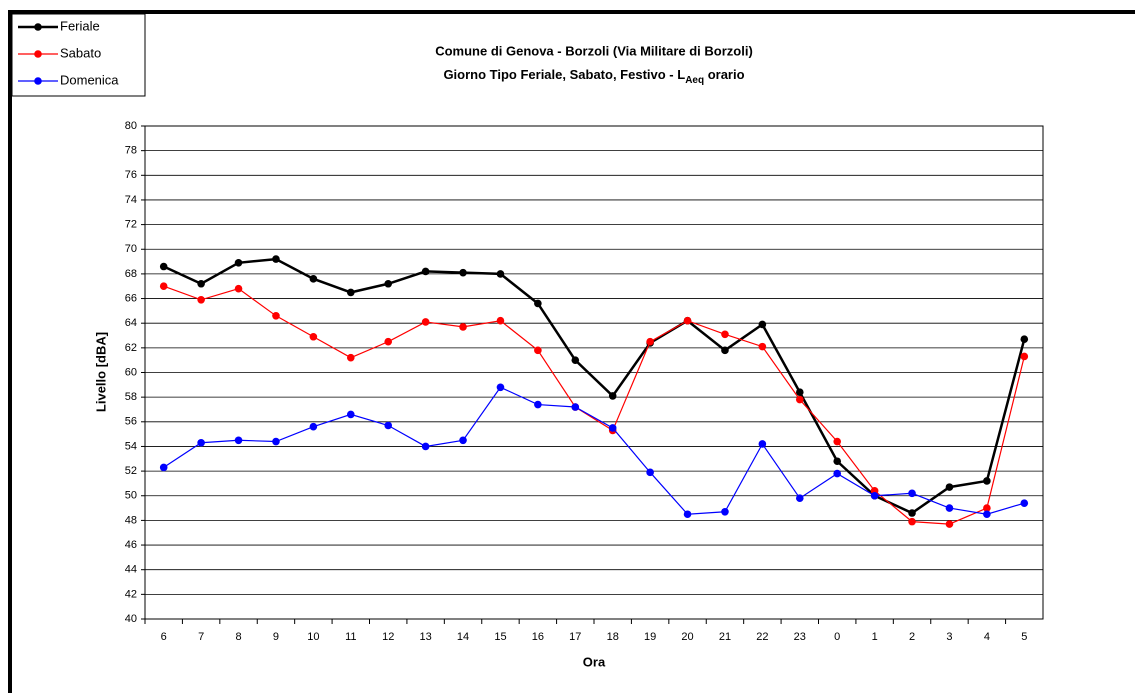  Describe the element at coordinates (164, 637) in the screenshot. I see `x-tick-label: 6` at that location.